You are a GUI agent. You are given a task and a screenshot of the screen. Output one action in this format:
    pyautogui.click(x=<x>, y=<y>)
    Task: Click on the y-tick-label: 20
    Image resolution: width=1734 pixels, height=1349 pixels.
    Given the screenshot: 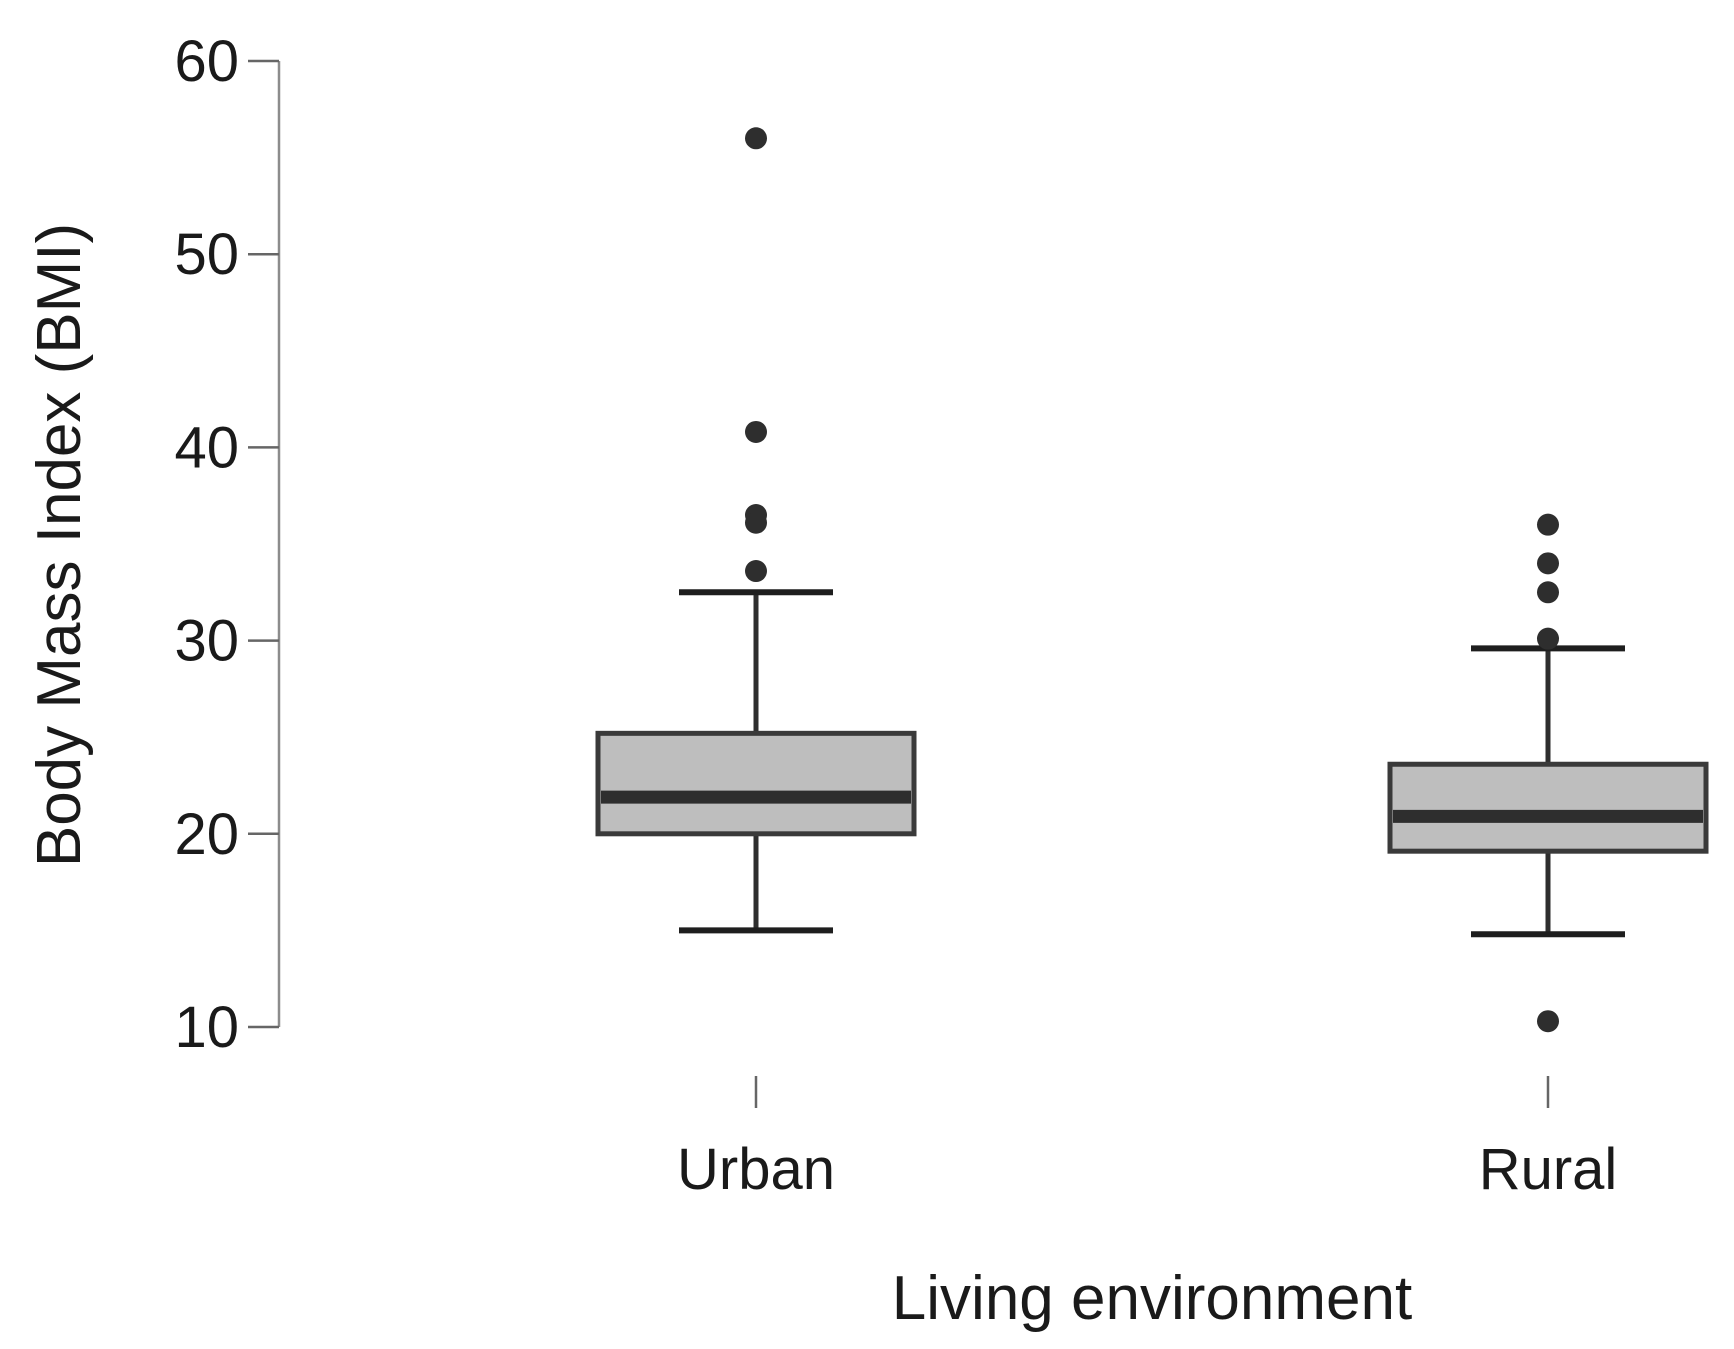 What is the action you would take?
    pyautogui.click(x=206, y=834)
    